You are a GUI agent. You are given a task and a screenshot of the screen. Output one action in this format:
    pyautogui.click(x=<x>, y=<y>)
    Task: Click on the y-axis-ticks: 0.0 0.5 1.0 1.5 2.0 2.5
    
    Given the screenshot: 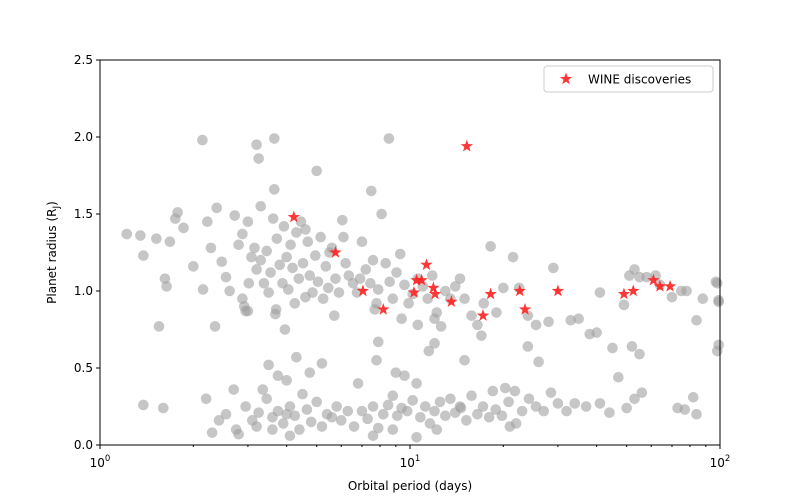 What is the action you would take?
    pyautogui.click(x=87, y=252)
    